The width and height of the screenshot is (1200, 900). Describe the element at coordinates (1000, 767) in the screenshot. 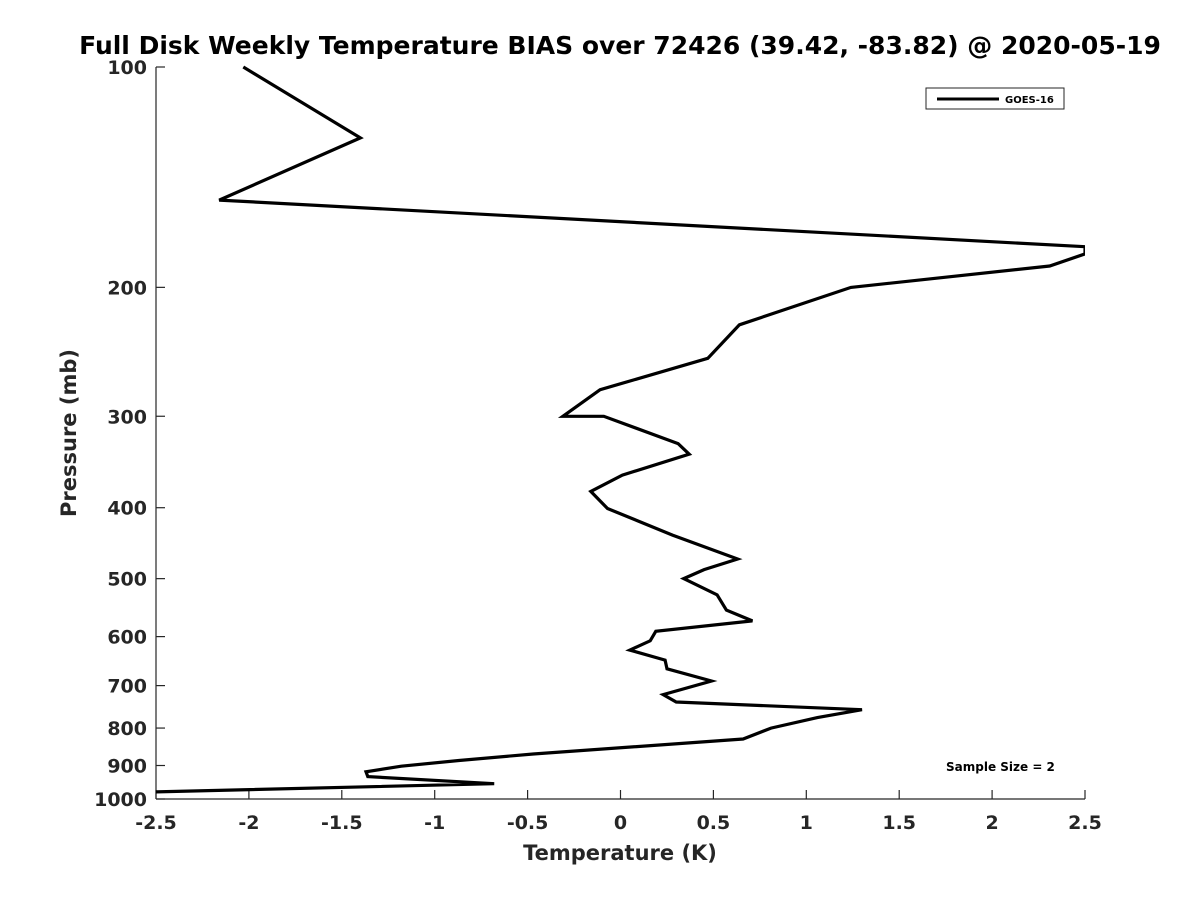

I see `sample-size-annotation: Sample Size = 2` at that location.